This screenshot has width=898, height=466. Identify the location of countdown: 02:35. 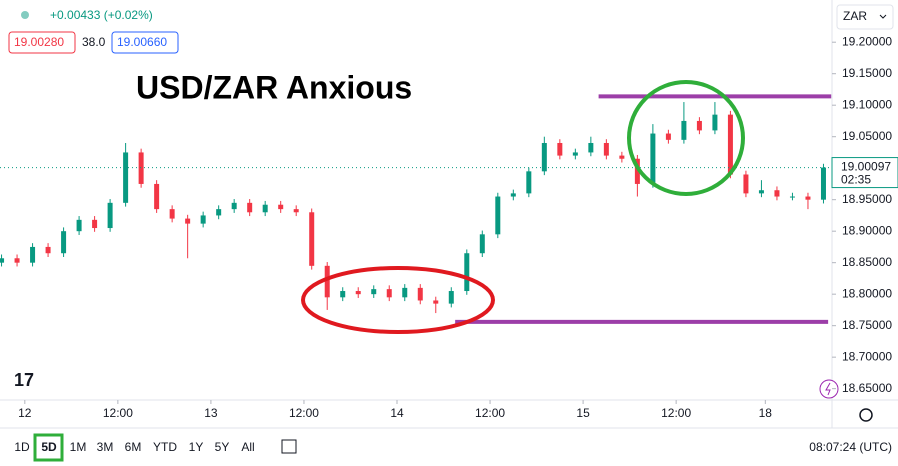
(856, 180).